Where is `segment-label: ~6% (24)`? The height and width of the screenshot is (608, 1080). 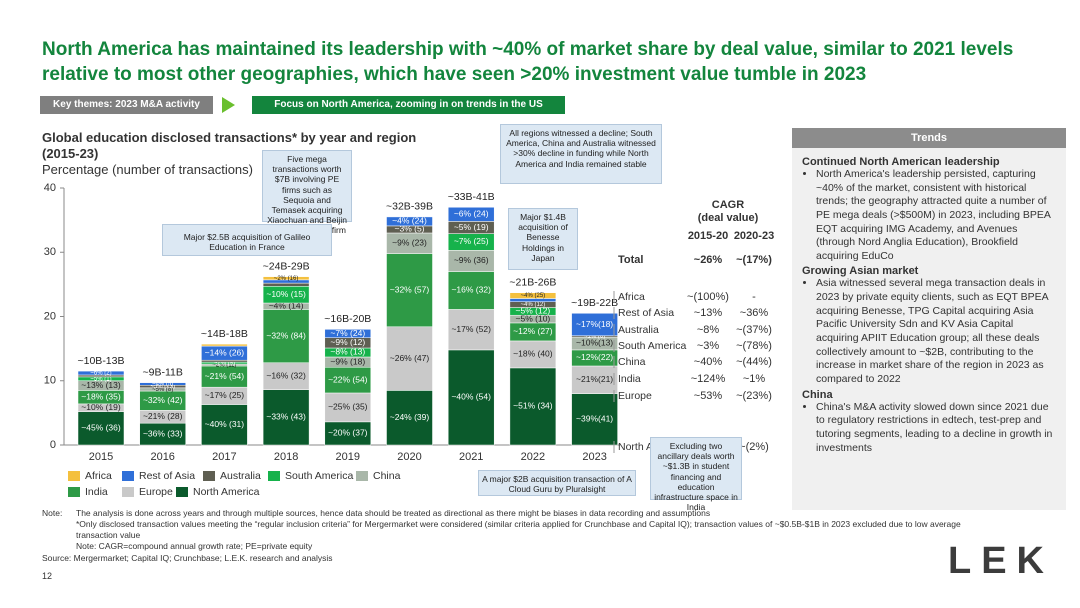 segment-label: ~6% (24) is located at coordinates (471, 214).